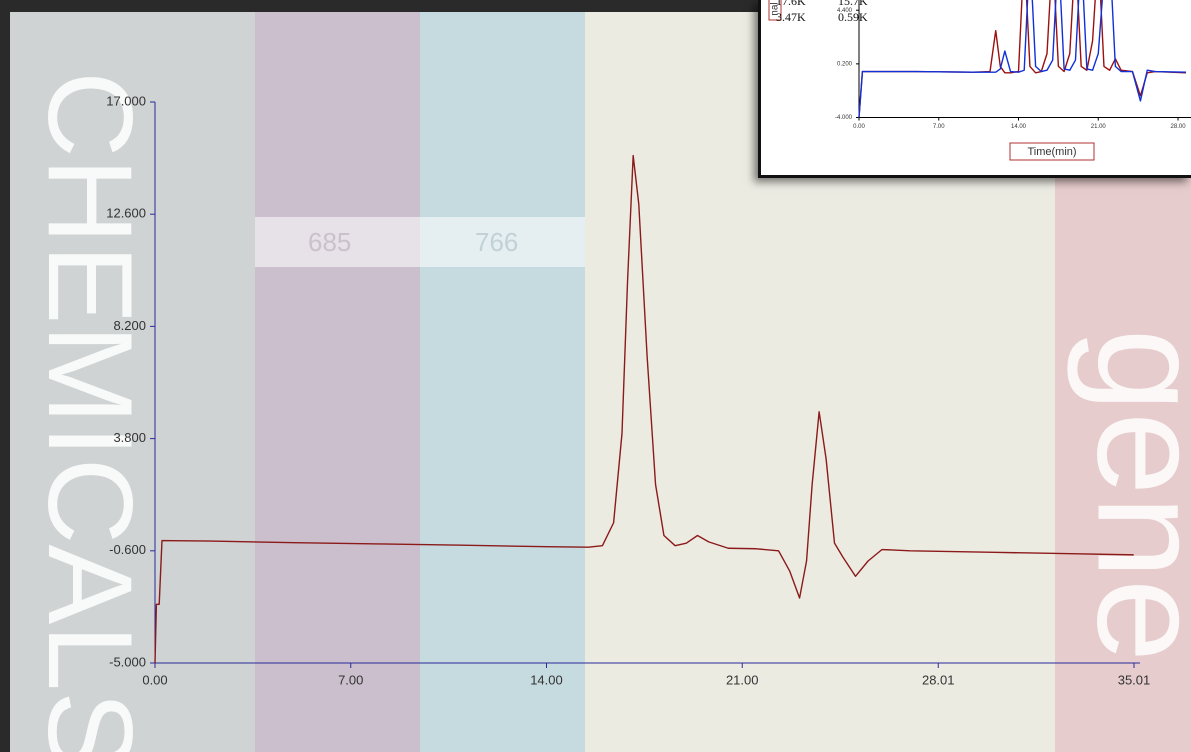 The height and width of the screenshot is (752, 1191). What do you see at coordinates (1179, 127) in the screenshot?
I see `x-tick-label: 28.00` at bounding box center [1179, 127].